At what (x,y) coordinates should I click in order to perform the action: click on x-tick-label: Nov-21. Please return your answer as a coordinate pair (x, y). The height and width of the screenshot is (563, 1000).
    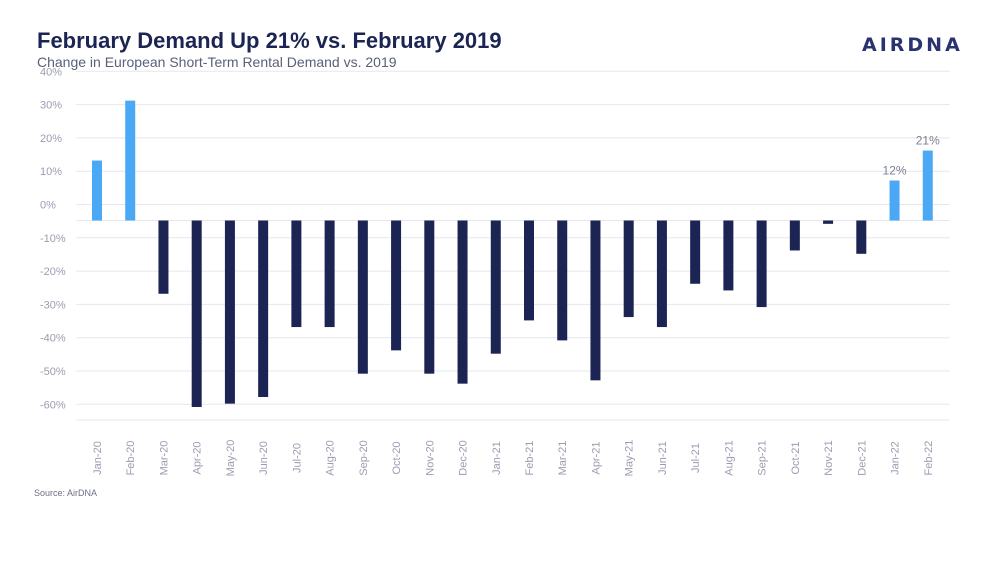
    Looking at the image, I should click on (829, 457).